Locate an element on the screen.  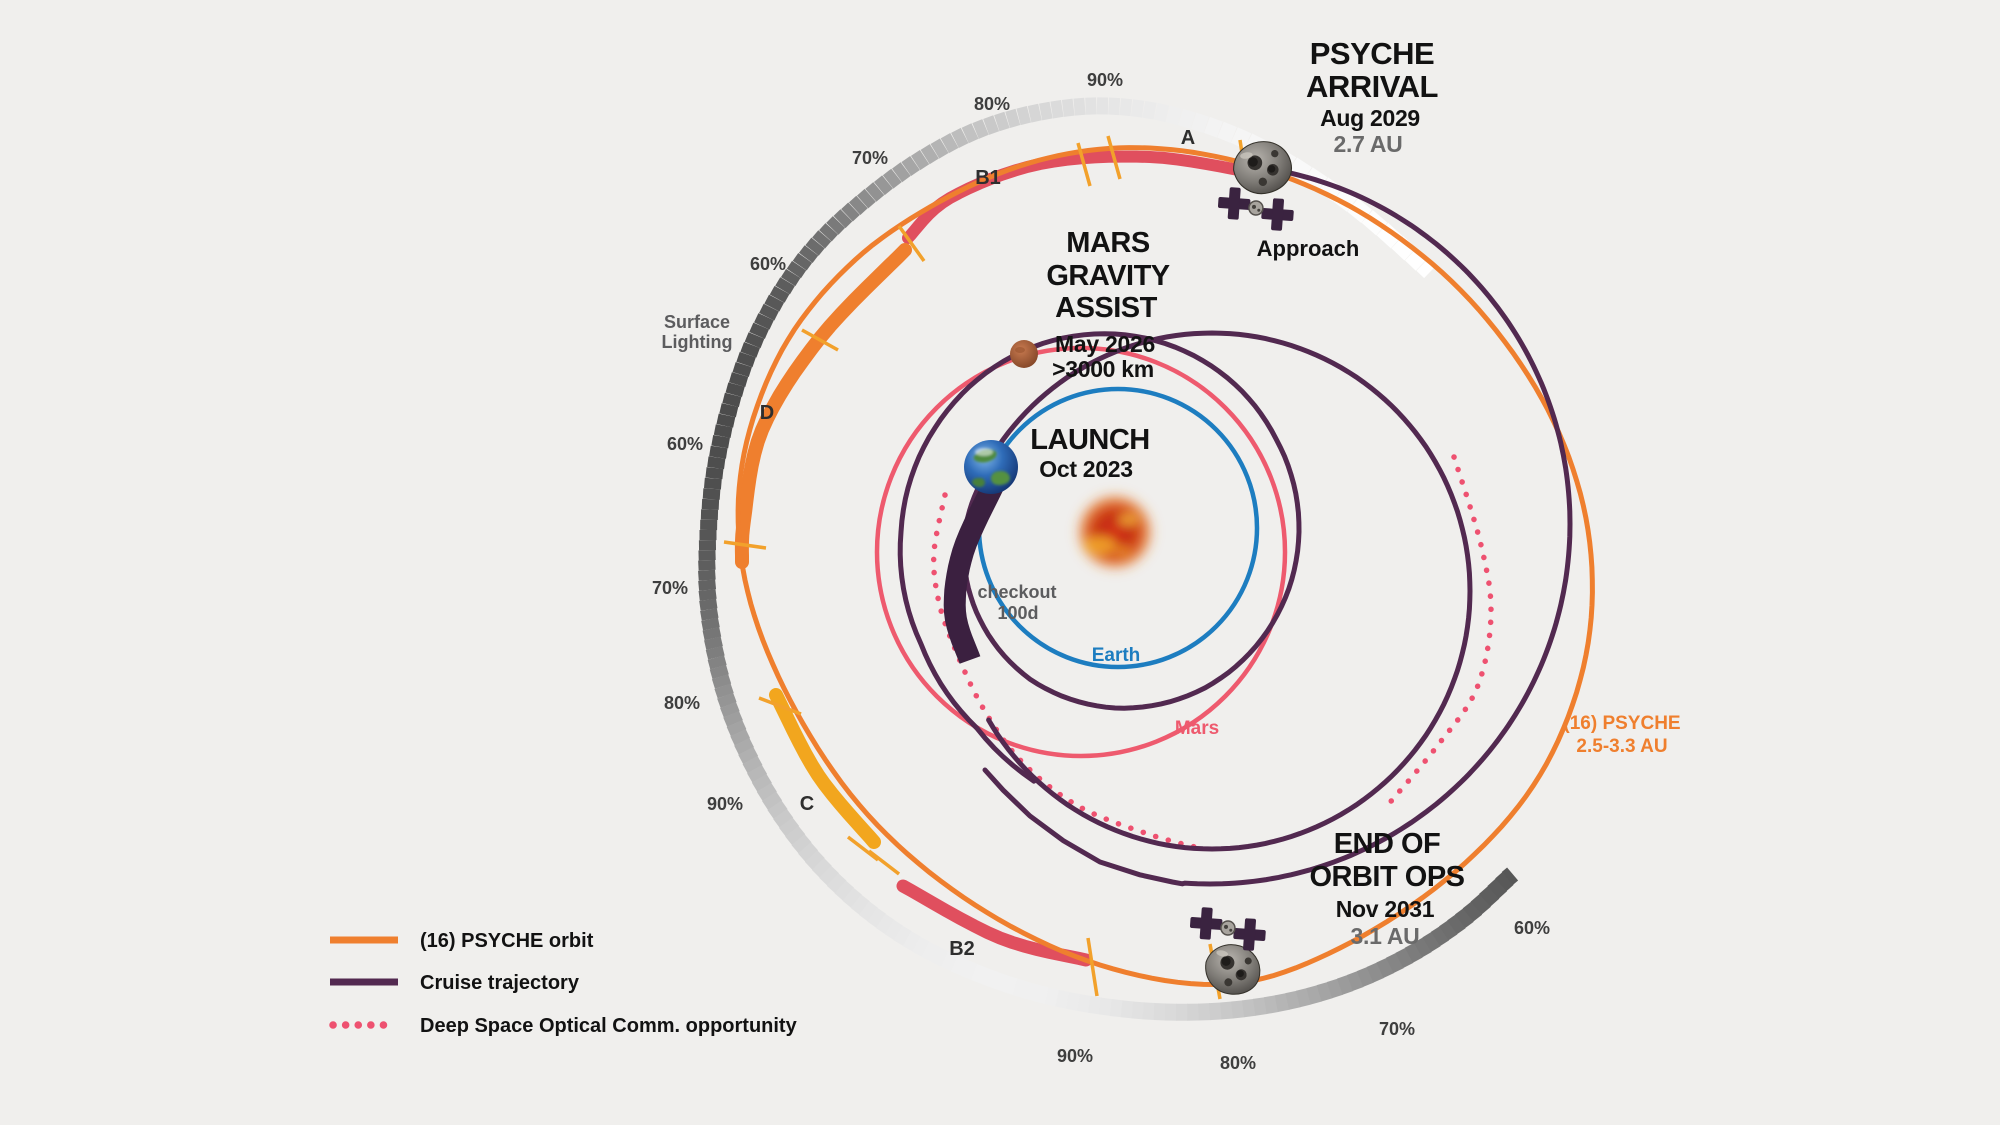
milestone-end-of-orbit-ops: END OF ORBIT OPS Nov 2031 3.1 AU is located at coordinates (1387, 888).